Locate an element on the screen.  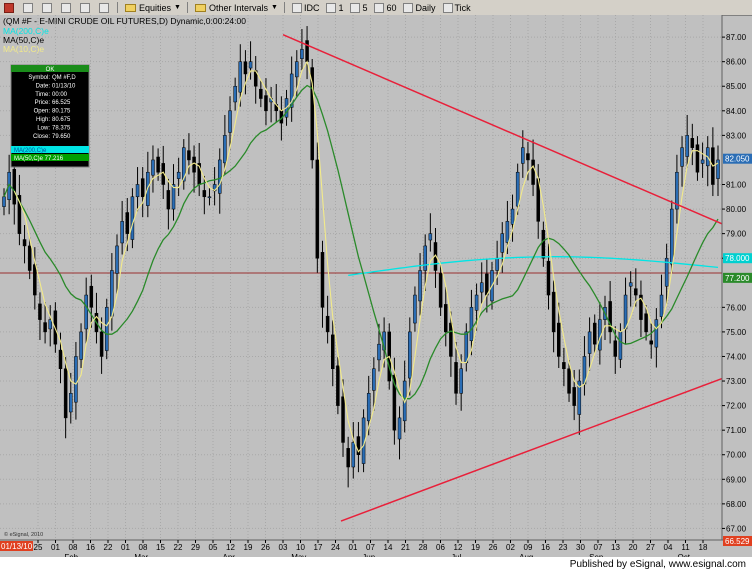
data-window-header is located at coordinates (50, 68).